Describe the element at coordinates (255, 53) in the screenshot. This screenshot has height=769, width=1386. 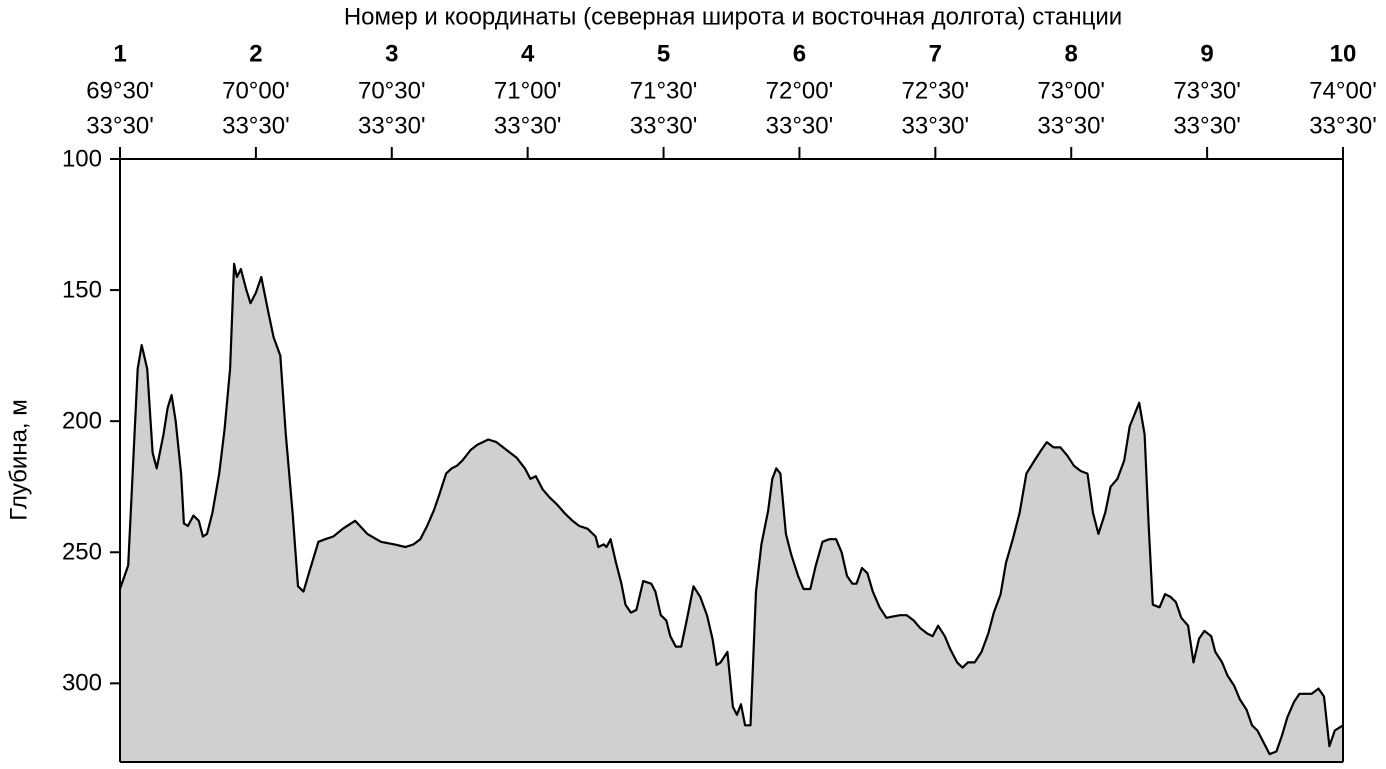
I see `station-number: 2` at that location.